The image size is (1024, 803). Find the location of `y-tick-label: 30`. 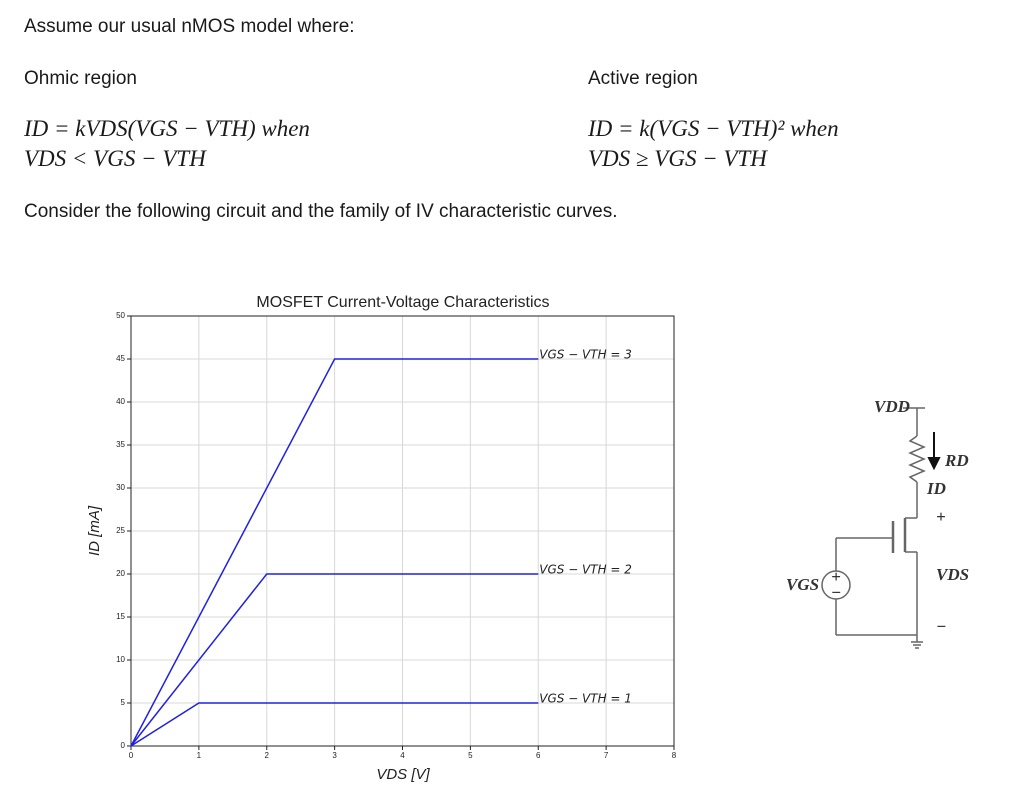

y-tick-label: 30 is located at coordinates (120, 487).